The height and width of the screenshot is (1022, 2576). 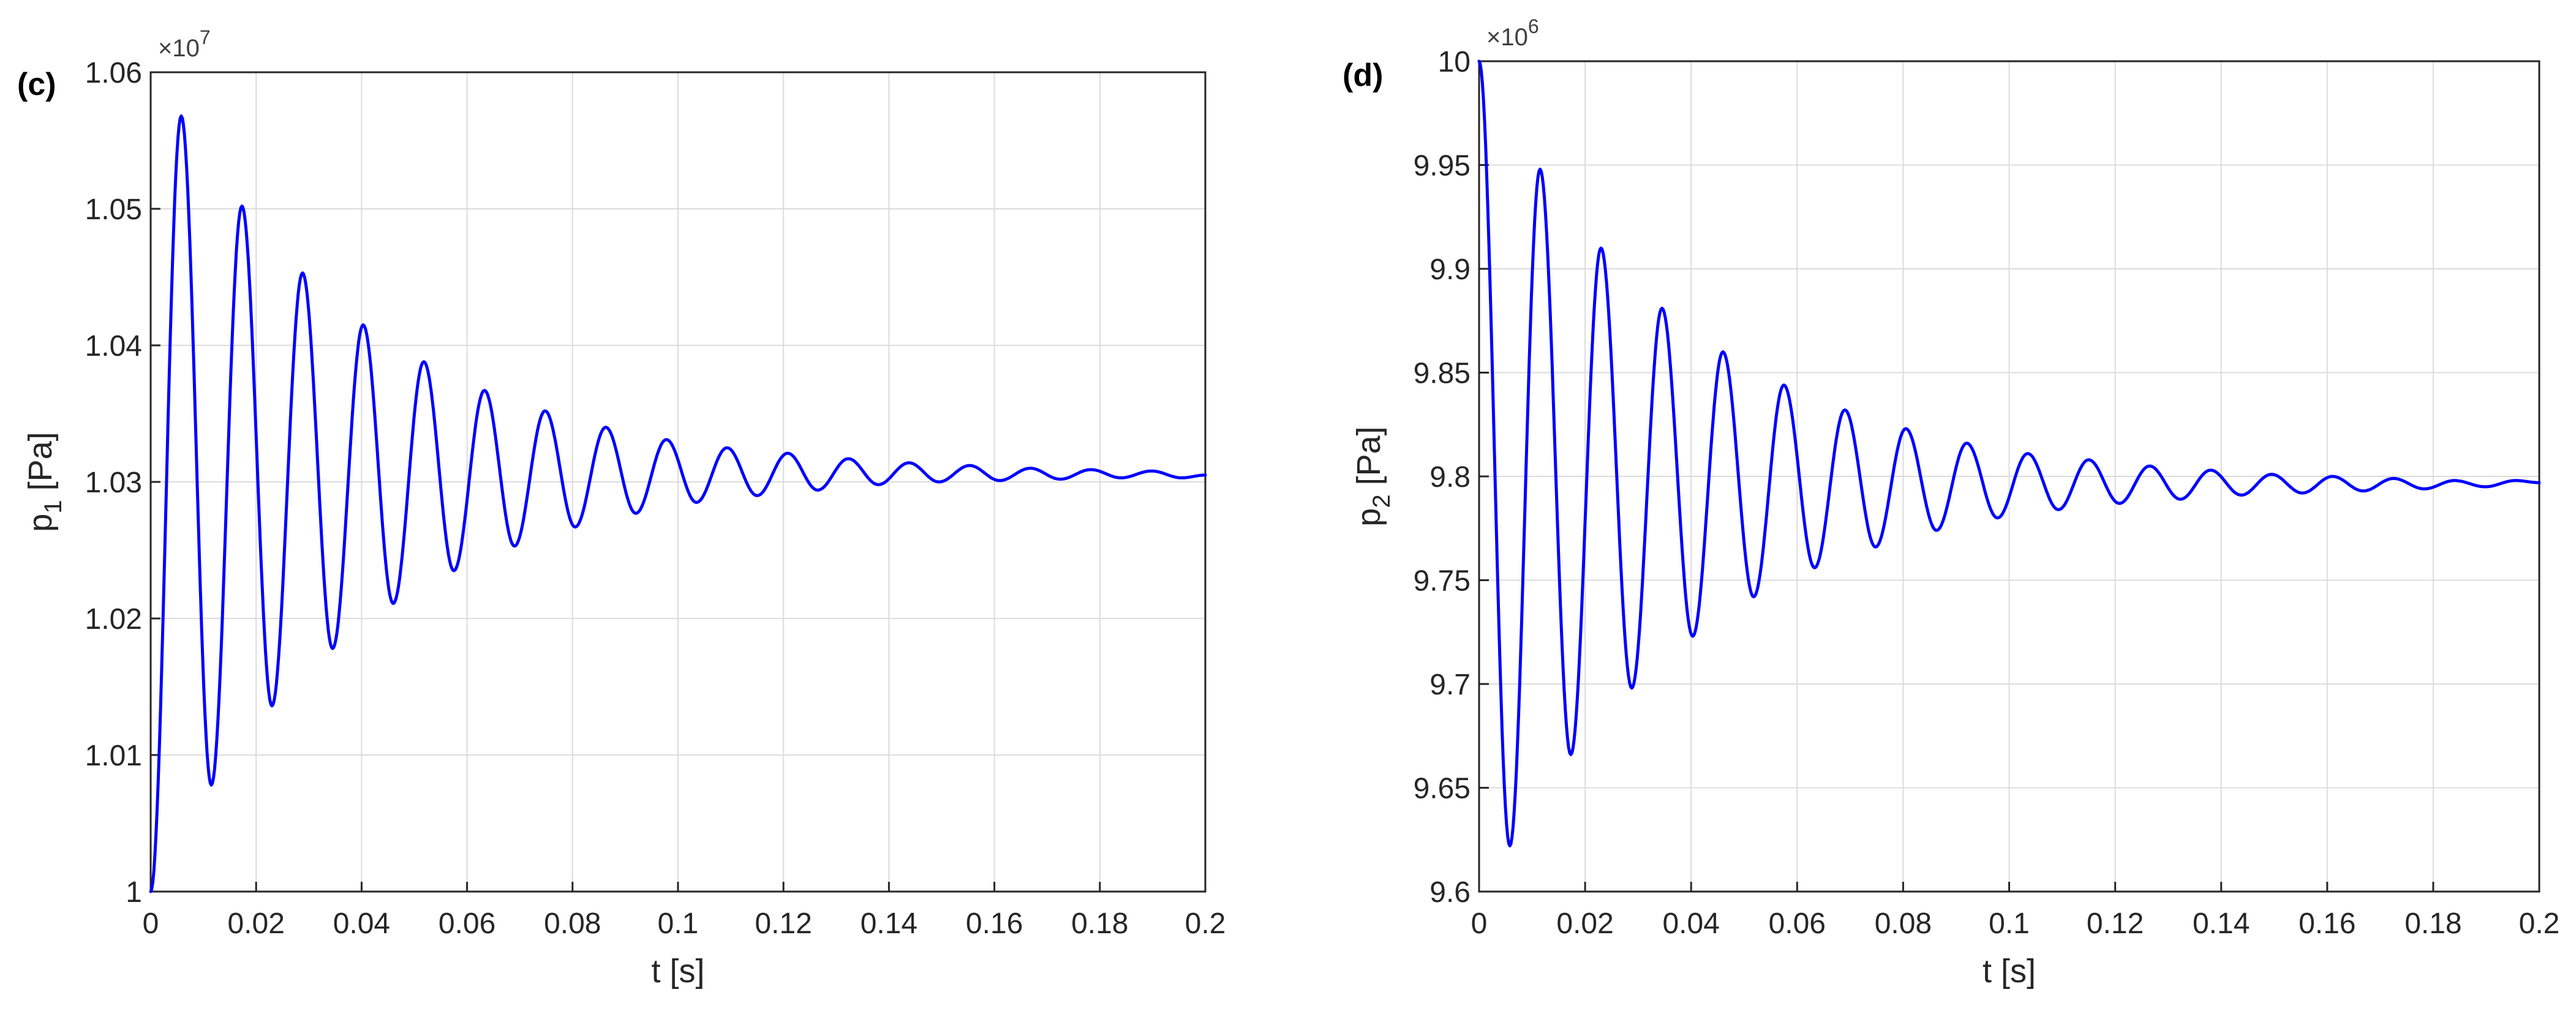 What do you see at coordinates (1450, 477) in the screenshot?
I see `y-tick-label: 9.8` at bounding box center [1450, 477].